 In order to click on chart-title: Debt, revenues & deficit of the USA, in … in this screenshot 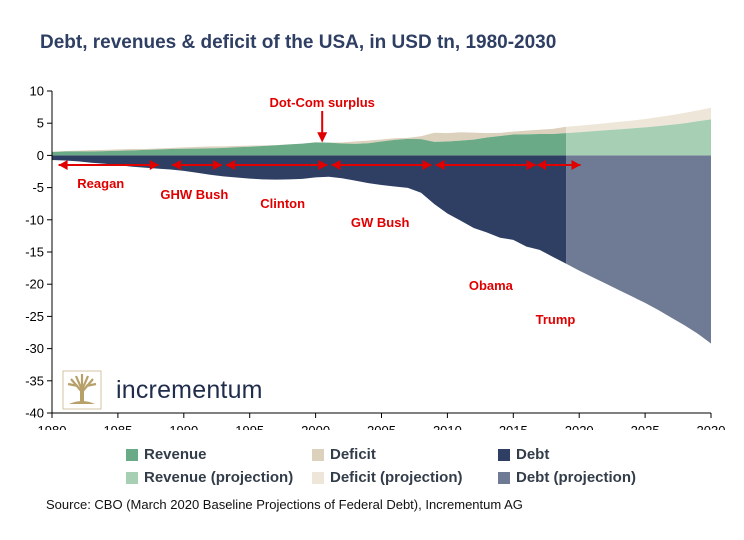, I will do `click(298, 42)`.